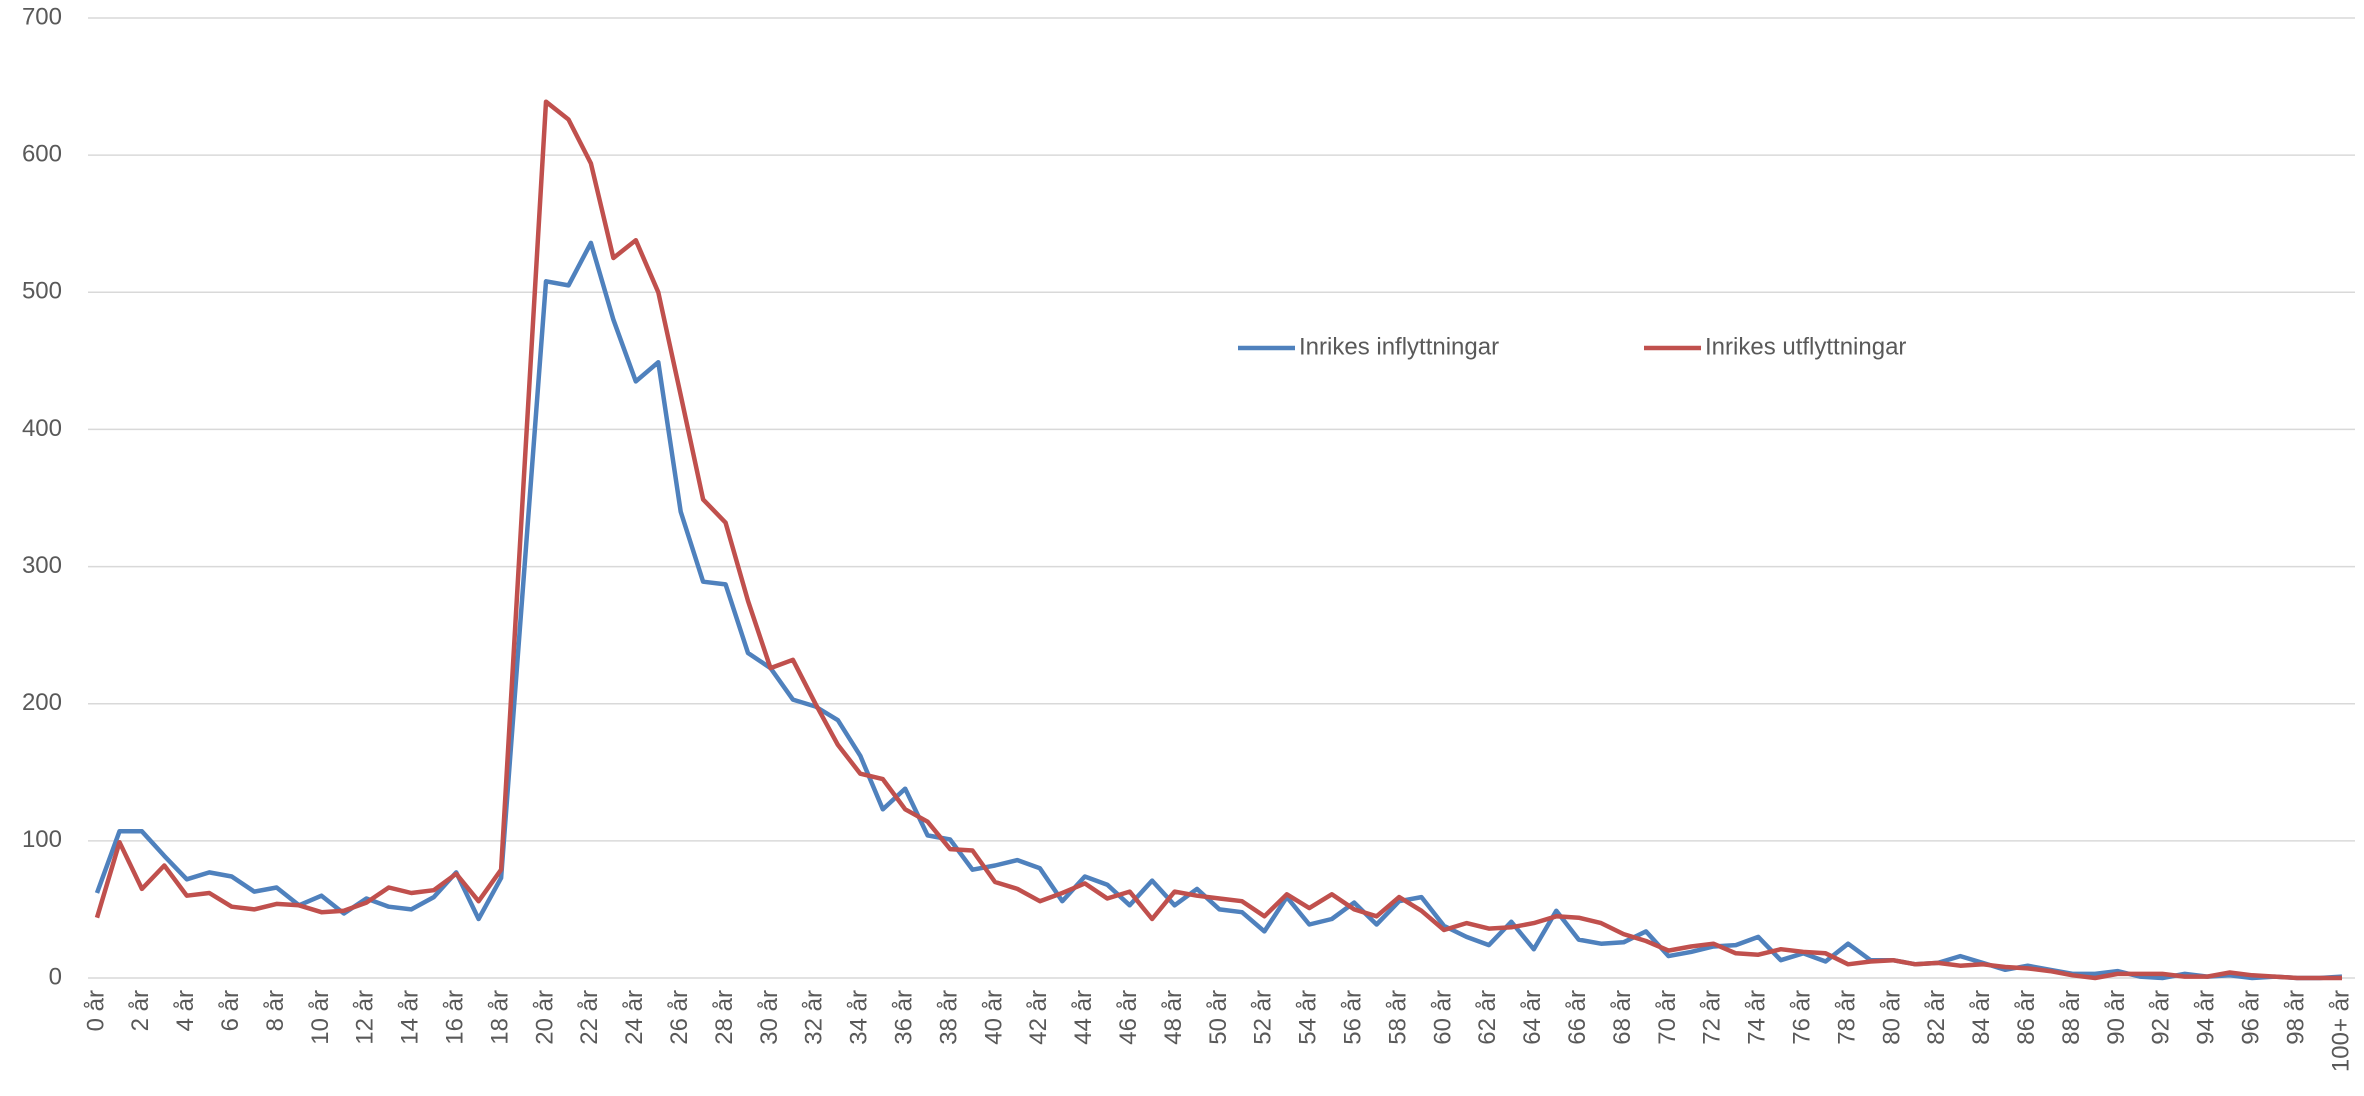 This screenshot has width=2364, height=1096. Describe the element at coordinates (55, 976) in the screenshot. I see `y-tick-label: 0` at that location.